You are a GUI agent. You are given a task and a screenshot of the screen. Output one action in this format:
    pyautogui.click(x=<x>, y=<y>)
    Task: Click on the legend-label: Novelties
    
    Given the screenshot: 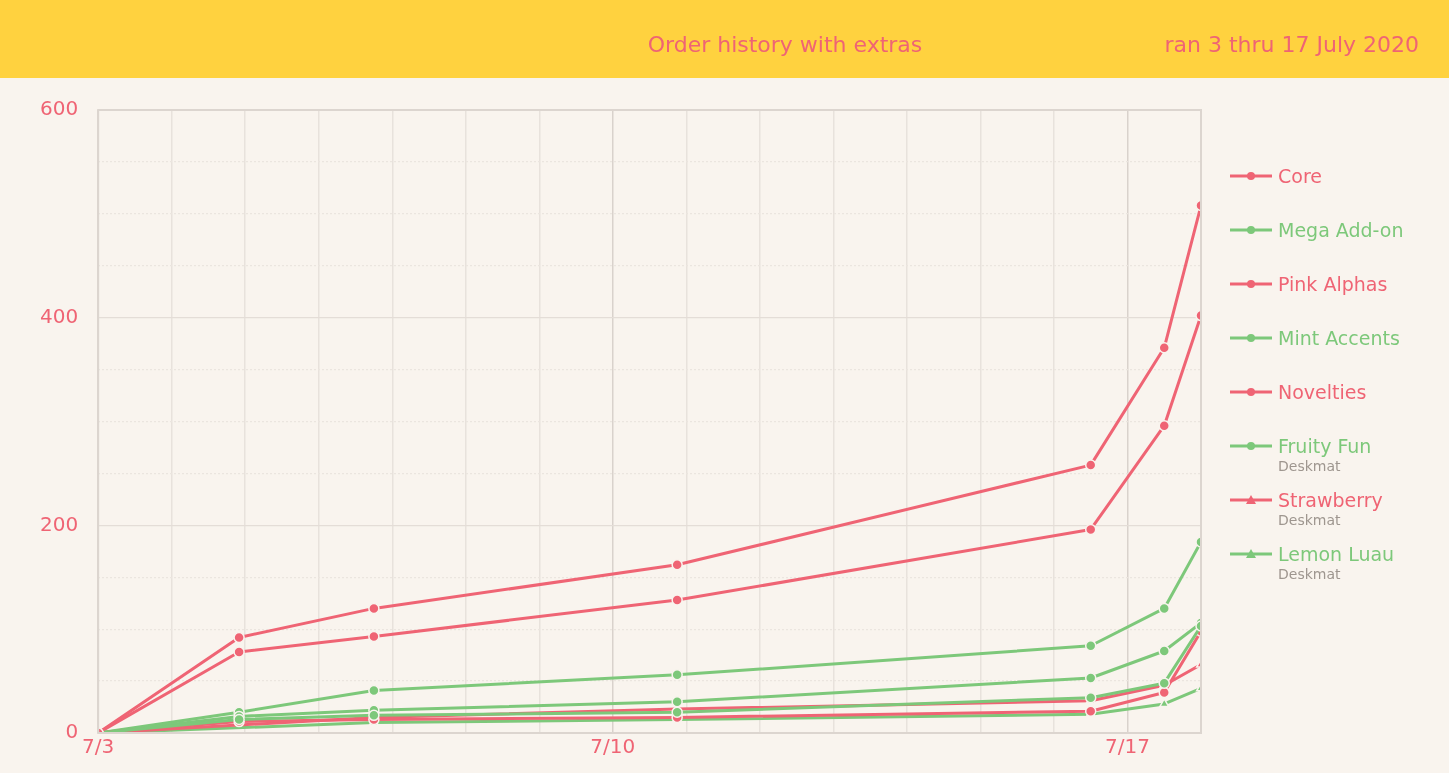 What is the action you would take?
    pyautogui.click(x=1322, y=392)
    